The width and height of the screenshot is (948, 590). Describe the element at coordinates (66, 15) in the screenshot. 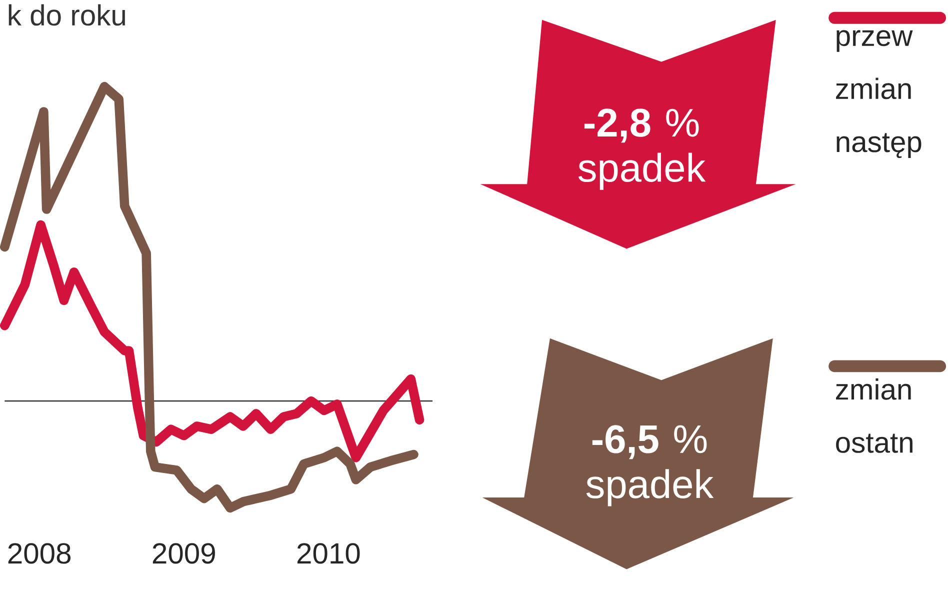

I see `chart-title: k do roku` at that location.